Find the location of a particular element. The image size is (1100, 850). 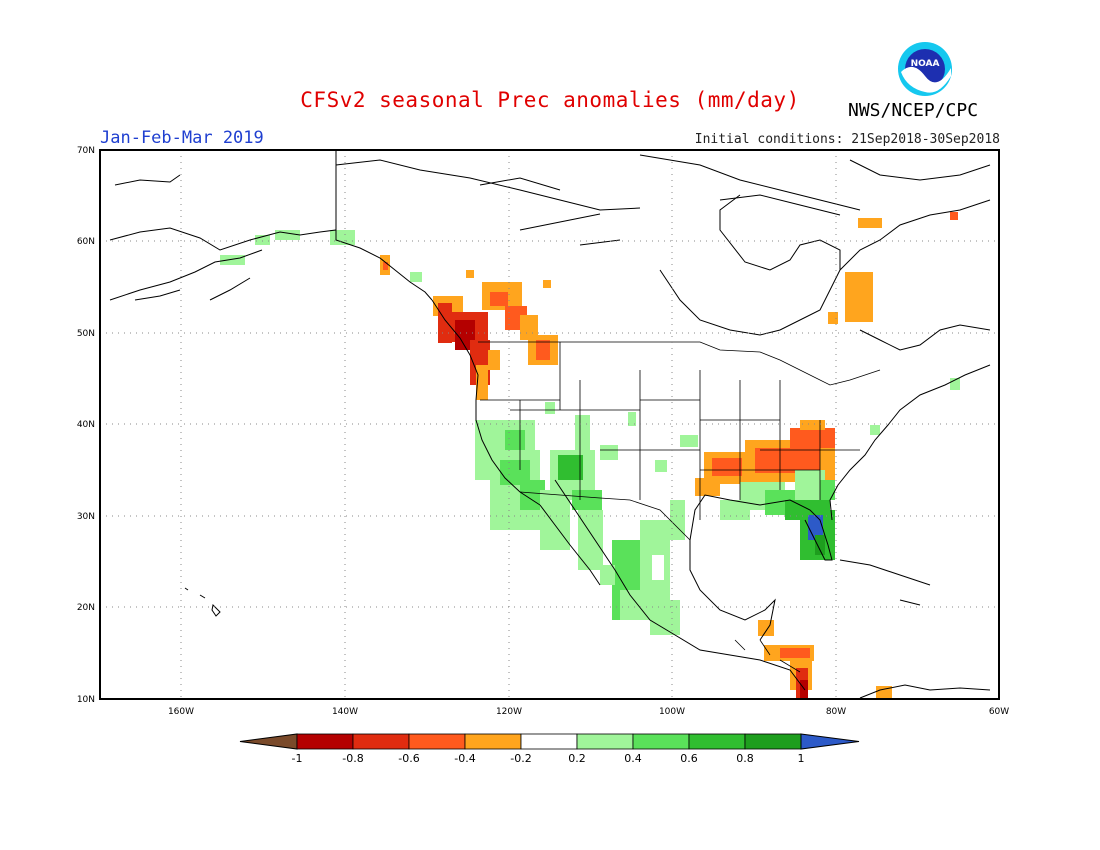

lat-label: 70N is located at coordinates (86, 151).